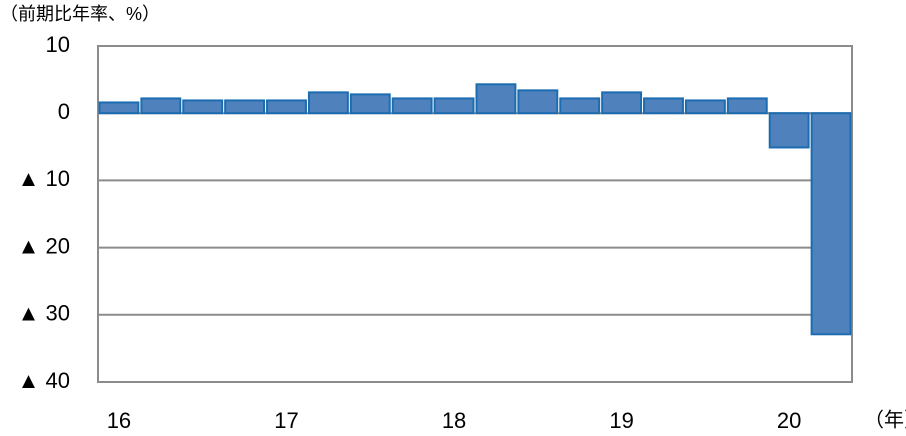 The width and height of the screenshot is (906, 436). What do you see at coordinates (44, 245) in the screenshot?
I see `y-tick-label: ▲ 20` at bounding box center [44, 245].